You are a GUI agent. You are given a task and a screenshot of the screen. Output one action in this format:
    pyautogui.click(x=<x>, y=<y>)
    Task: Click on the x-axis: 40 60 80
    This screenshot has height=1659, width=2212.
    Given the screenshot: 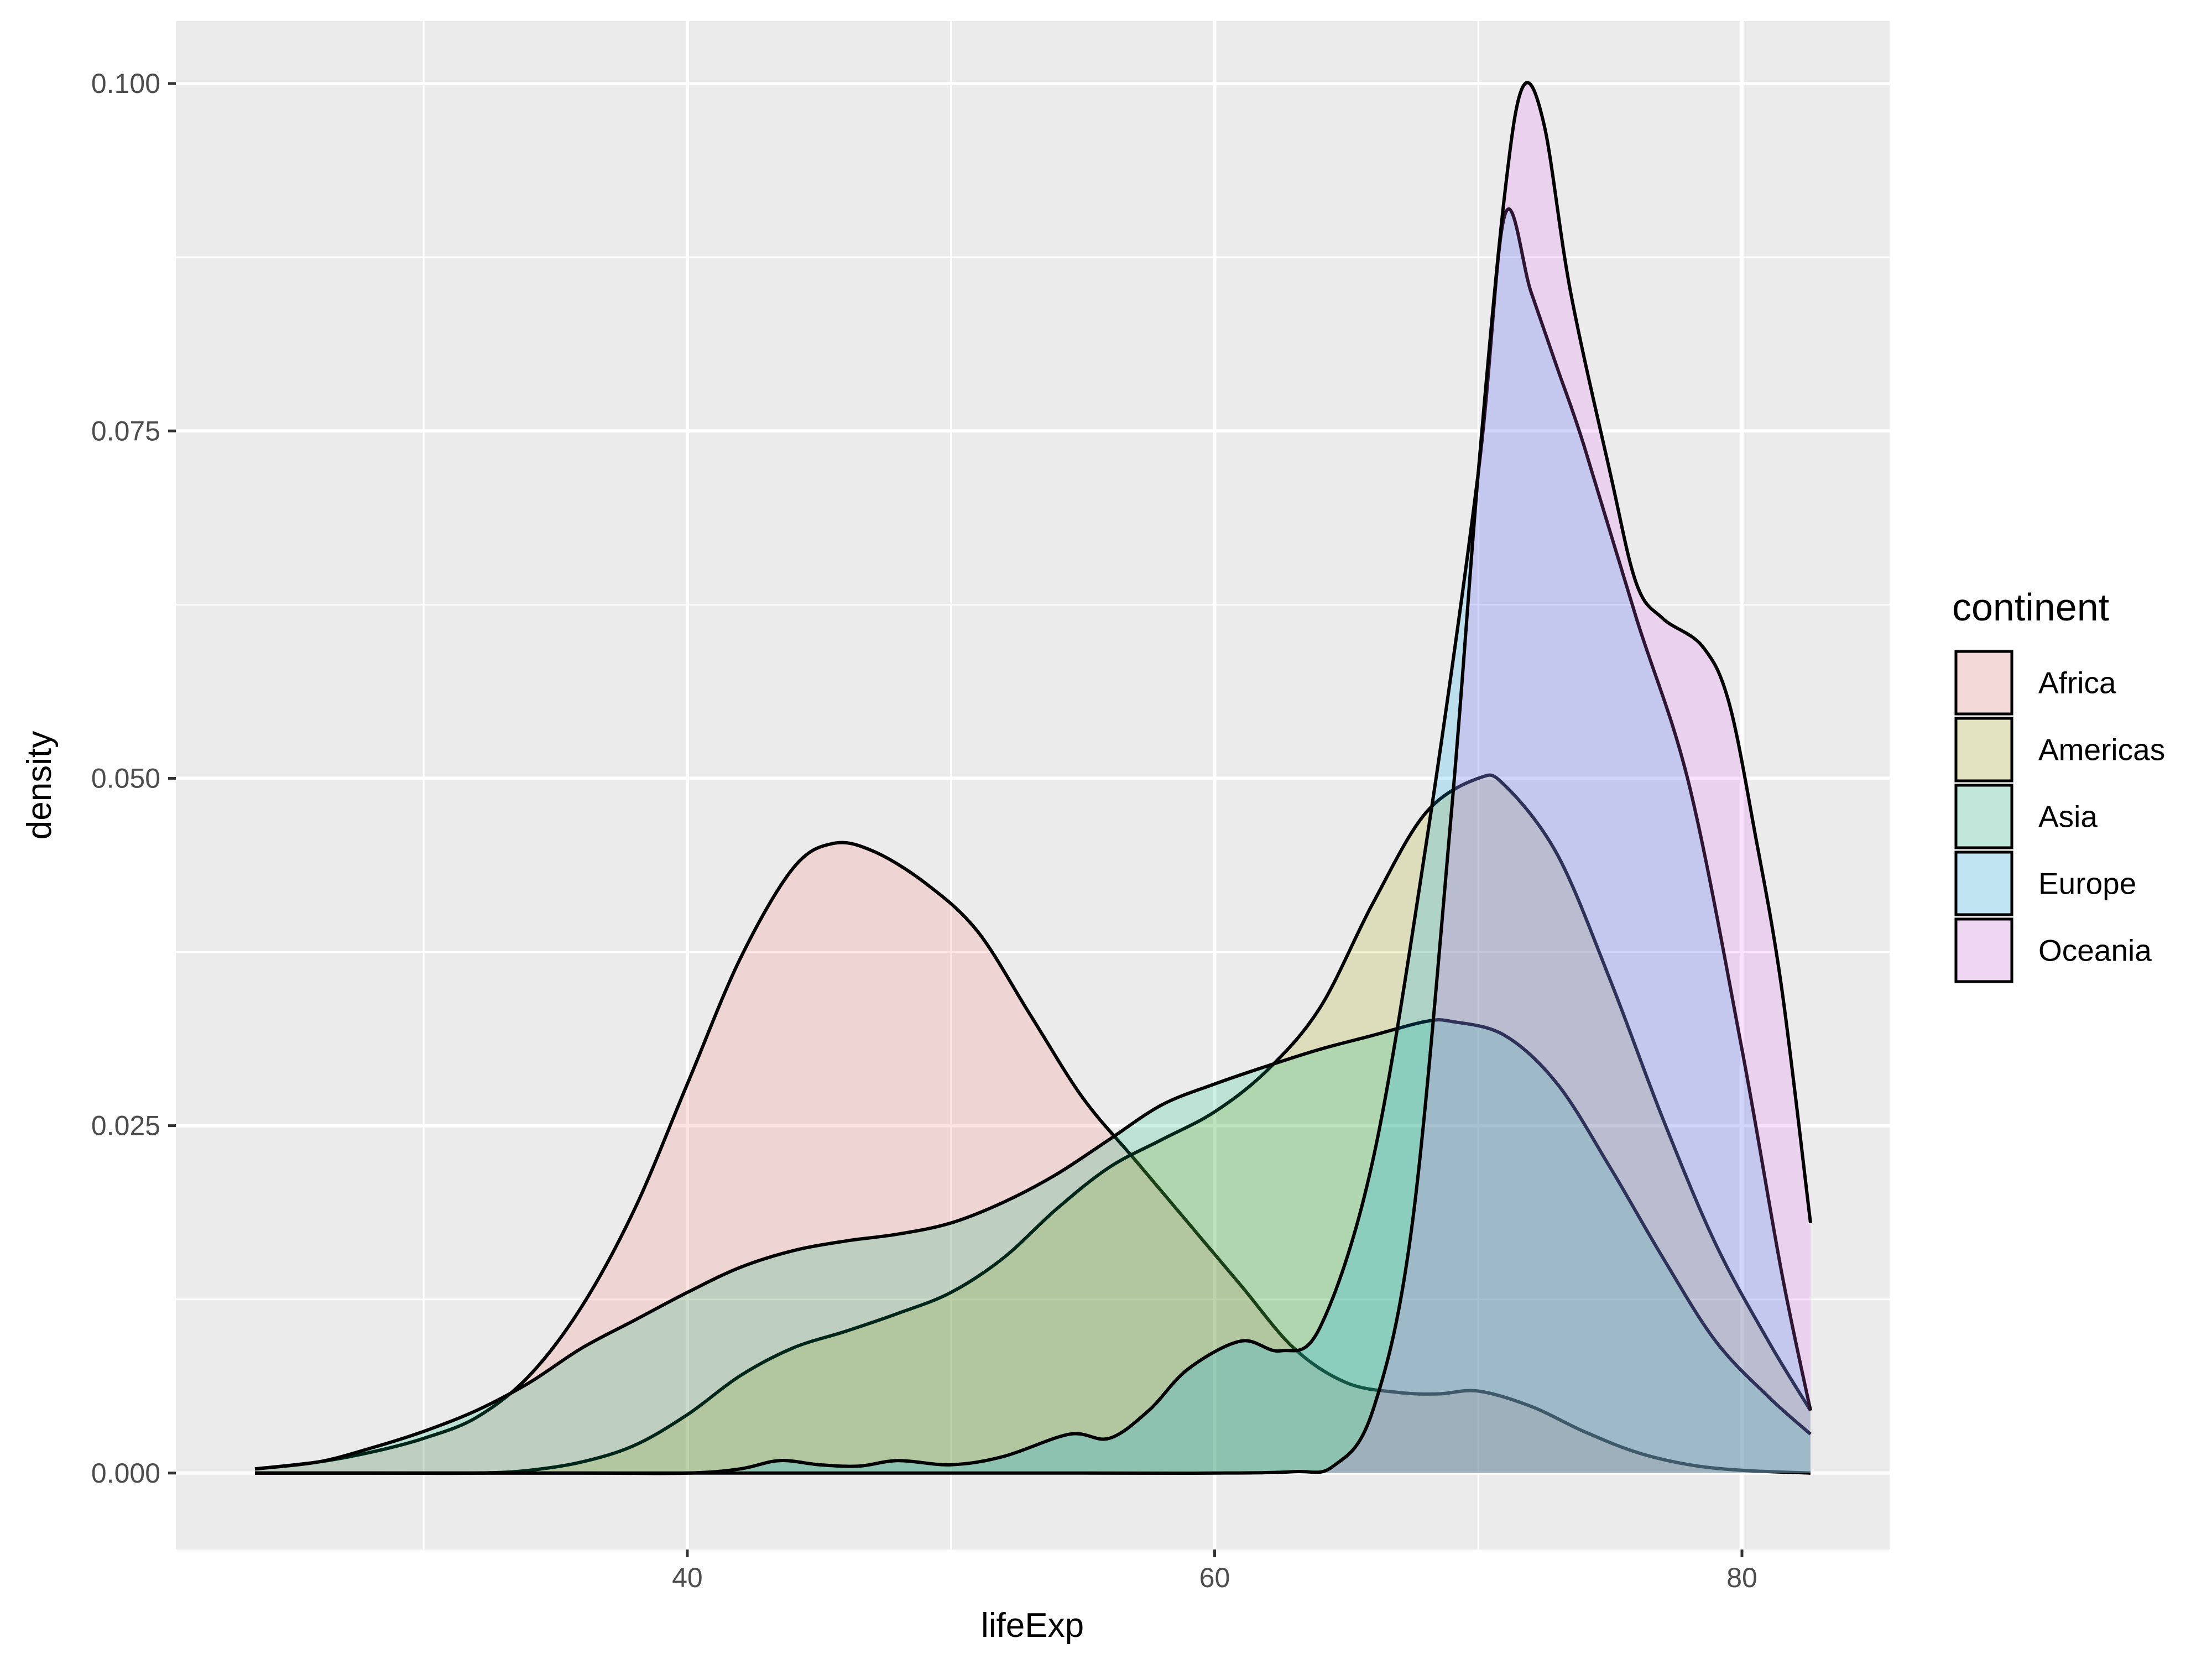 What is the action you would take?
    pyautogui.click(x=1215, y=1571)
    